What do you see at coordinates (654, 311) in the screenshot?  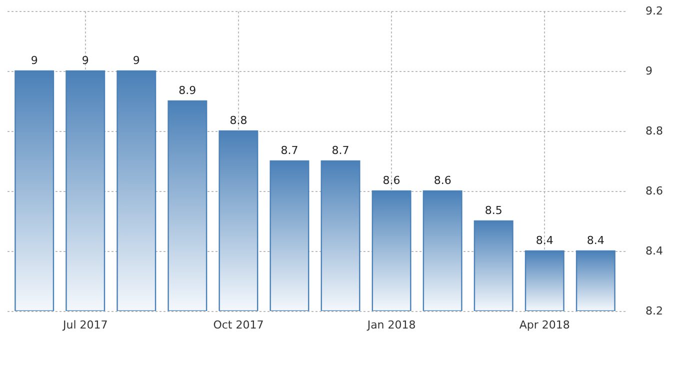 I see `y-tick-label: 8.2` at bounding box center [654, 311].